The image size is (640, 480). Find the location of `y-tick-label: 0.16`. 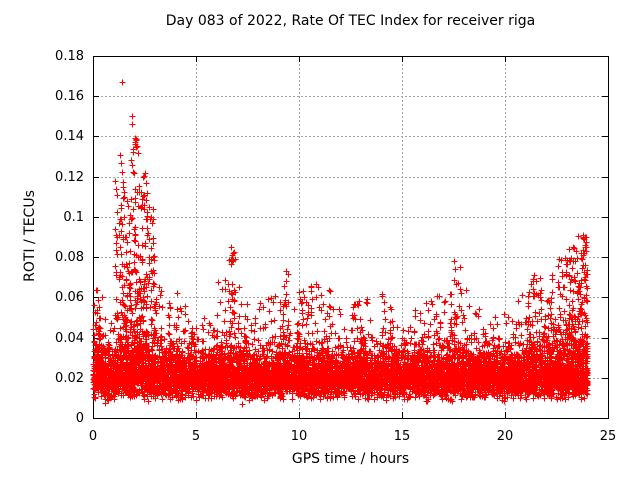

y-tick-label: 0.16 is located at coordinates (69, 96).